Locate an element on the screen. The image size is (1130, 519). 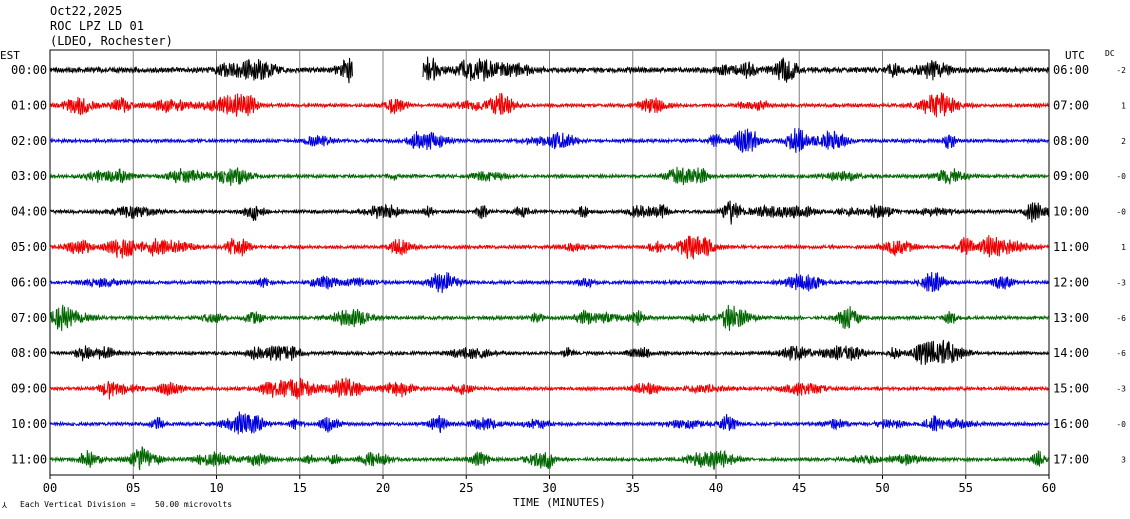
dc-column-label: DC is located at coordinates (1110, 53).